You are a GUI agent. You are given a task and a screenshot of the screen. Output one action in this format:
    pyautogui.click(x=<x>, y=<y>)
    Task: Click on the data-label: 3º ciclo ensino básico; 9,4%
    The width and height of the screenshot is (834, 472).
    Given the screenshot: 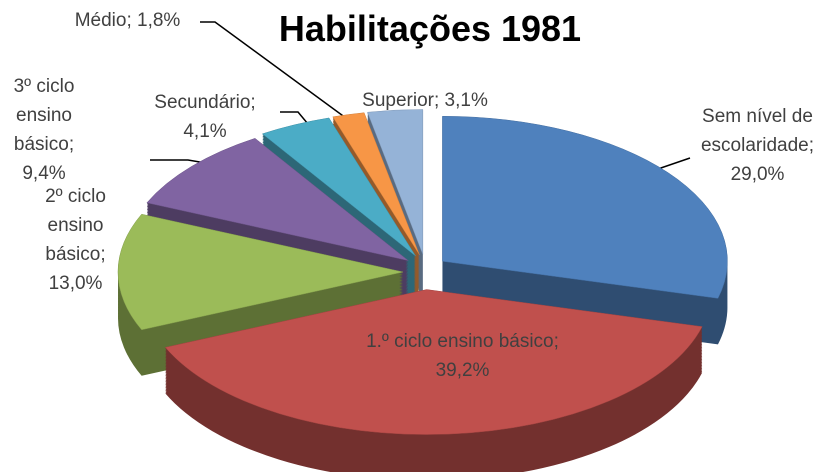 What is the action you would take?
    pyautogui.click(x=44, y=130)
    